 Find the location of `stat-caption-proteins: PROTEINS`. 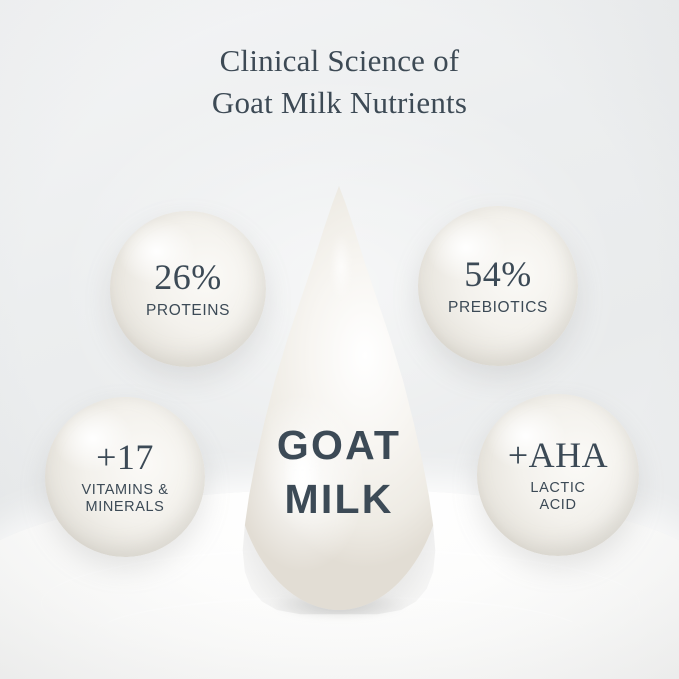

stat-caption-proteins: PROTEINS is located at coordinates (188, 310).